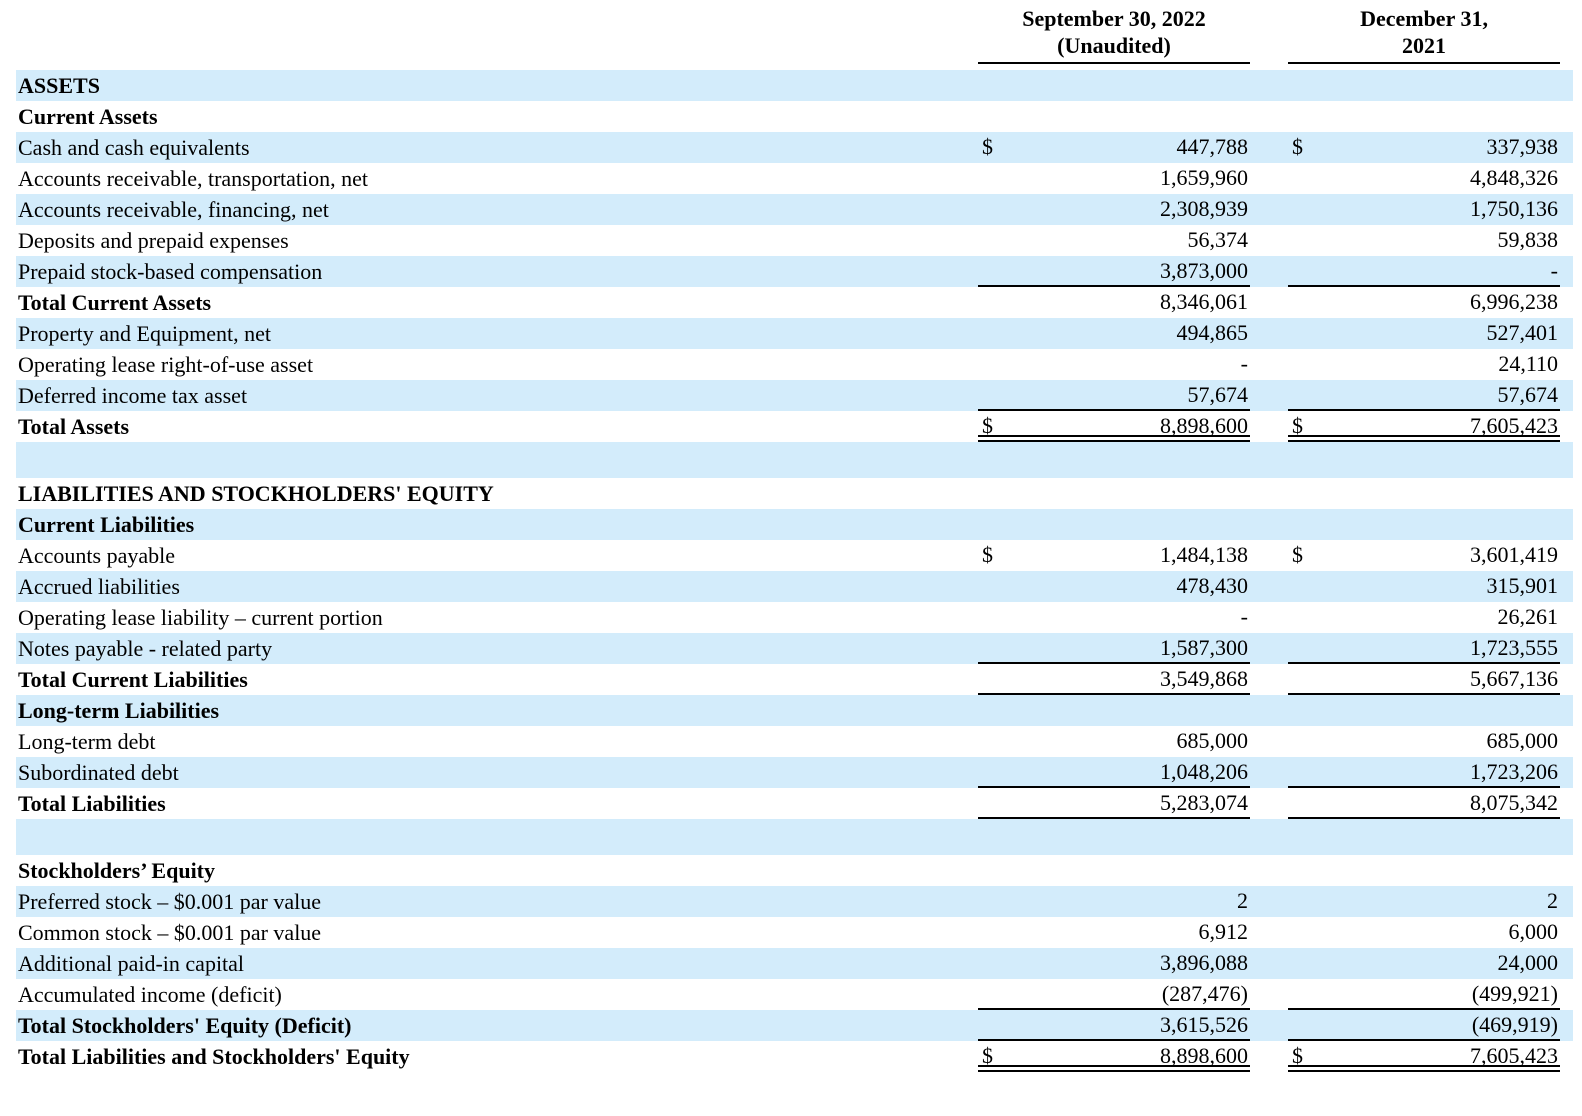  What do you see at coordinates (1424, 994) in the screenshot?
I see `numeric-cell-col2: (499,921)` at bounding box center [1424, 994].